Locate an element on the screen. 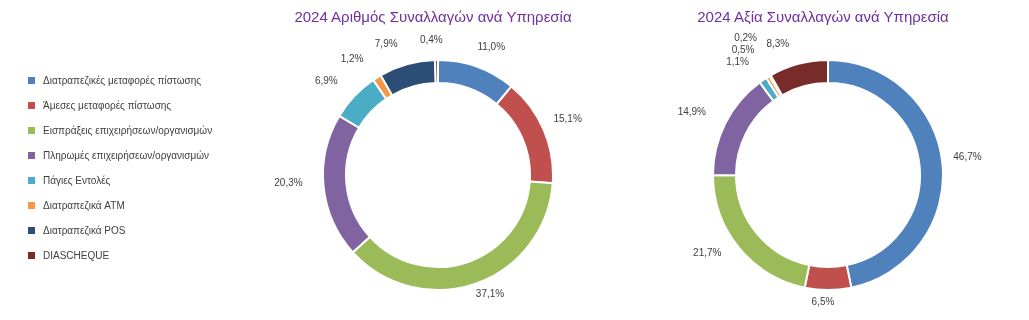 This screenshot has height=320, width=1029. legend-label: DIASCHEQUE is located at coordinates (76, 255).